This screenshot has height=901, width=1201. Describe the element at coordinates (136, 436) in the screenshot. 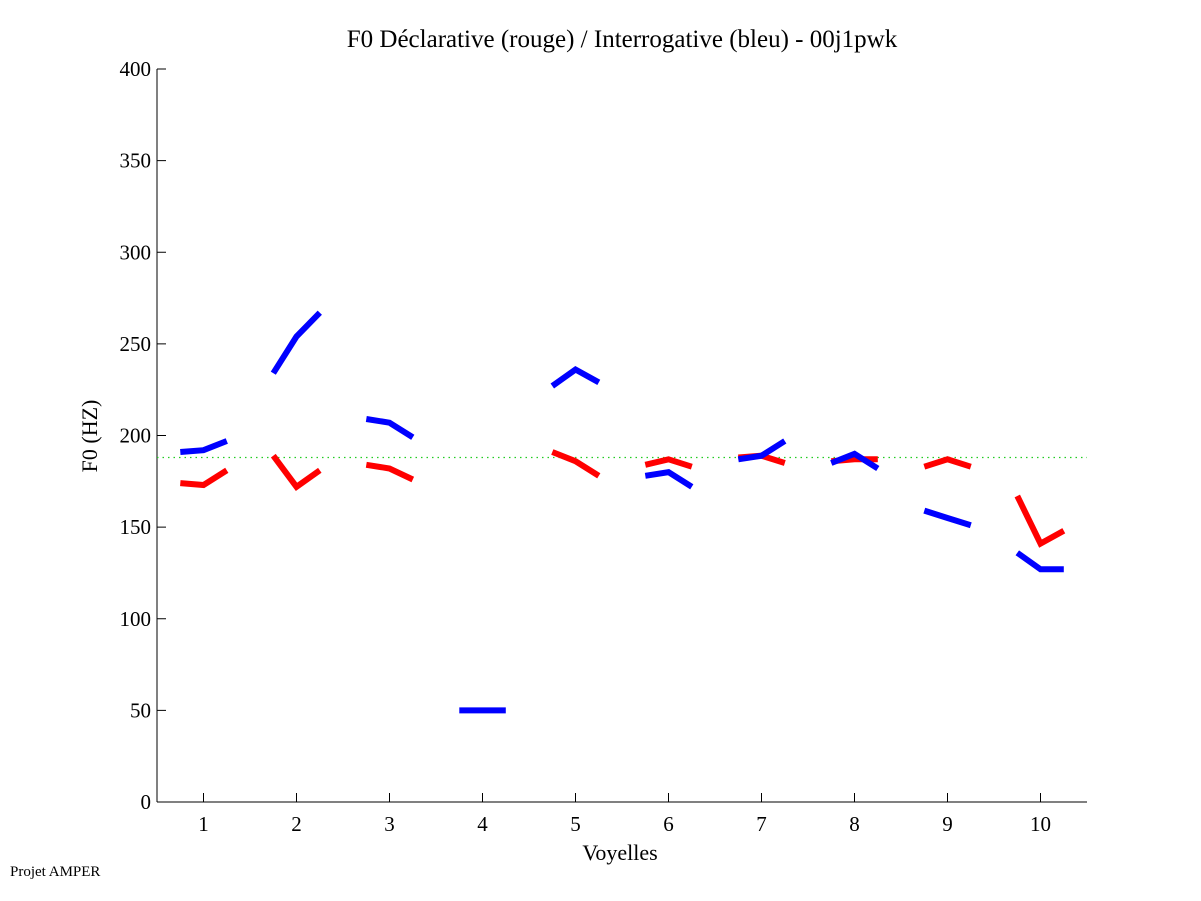

I see `y-tick-label: 200` at that location.